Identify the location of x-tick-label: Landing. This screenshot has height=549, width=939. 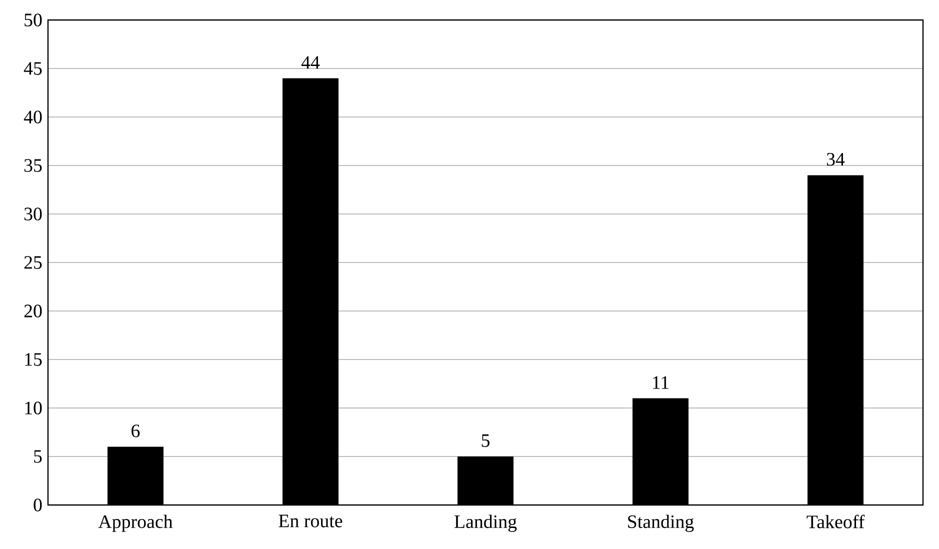
(485, 523).